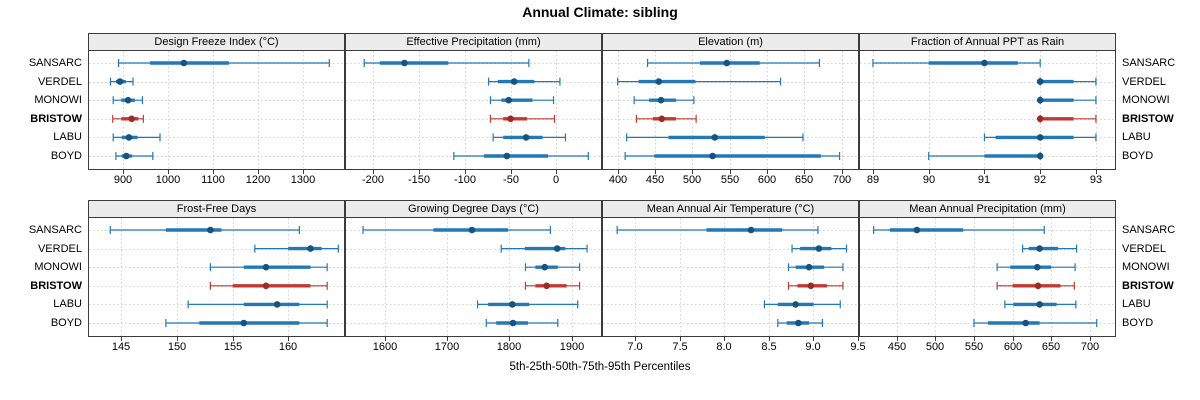 Image resolution: width=1200 pixels, height=400 pixels. Describe the element at coordinates (419, 180) in the screenshot. I see `axis-tick-label: -150` at that location.